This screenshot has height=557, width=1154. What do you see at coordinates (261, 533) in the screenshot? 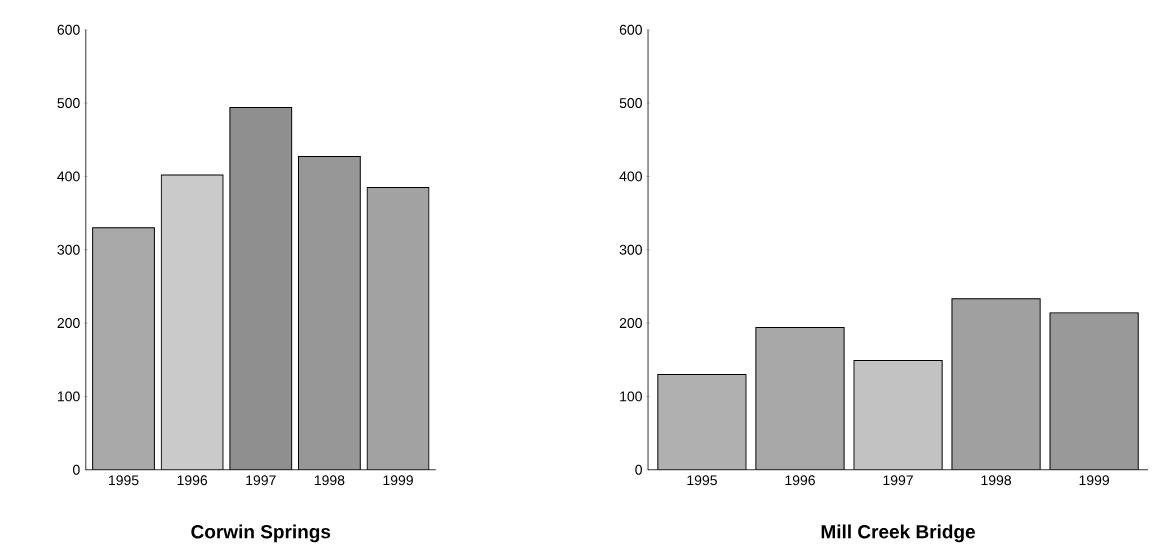
I see `text: Corwin Springs` at bounding box center [261, 533].